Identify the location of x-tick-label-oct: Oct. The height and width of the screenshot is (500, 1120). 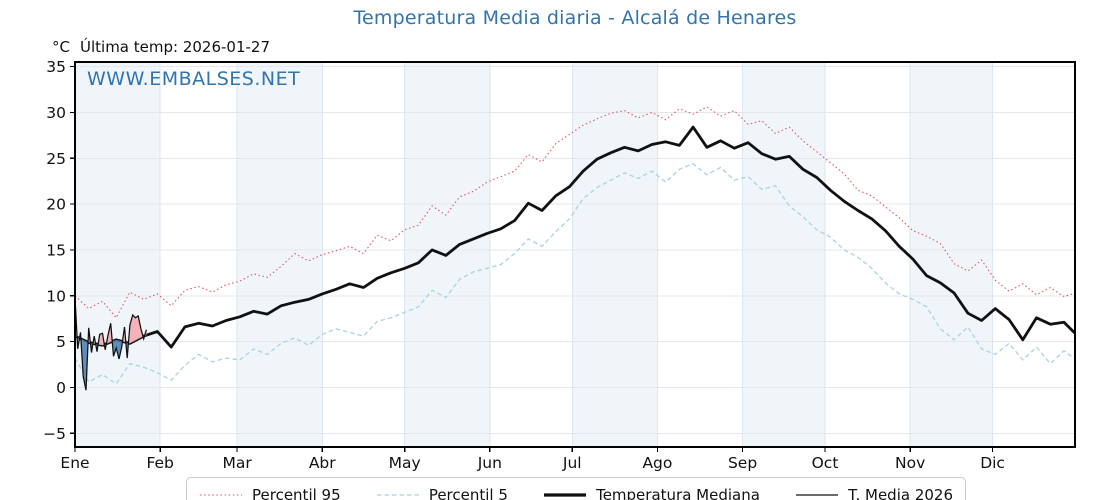
(825, 463).